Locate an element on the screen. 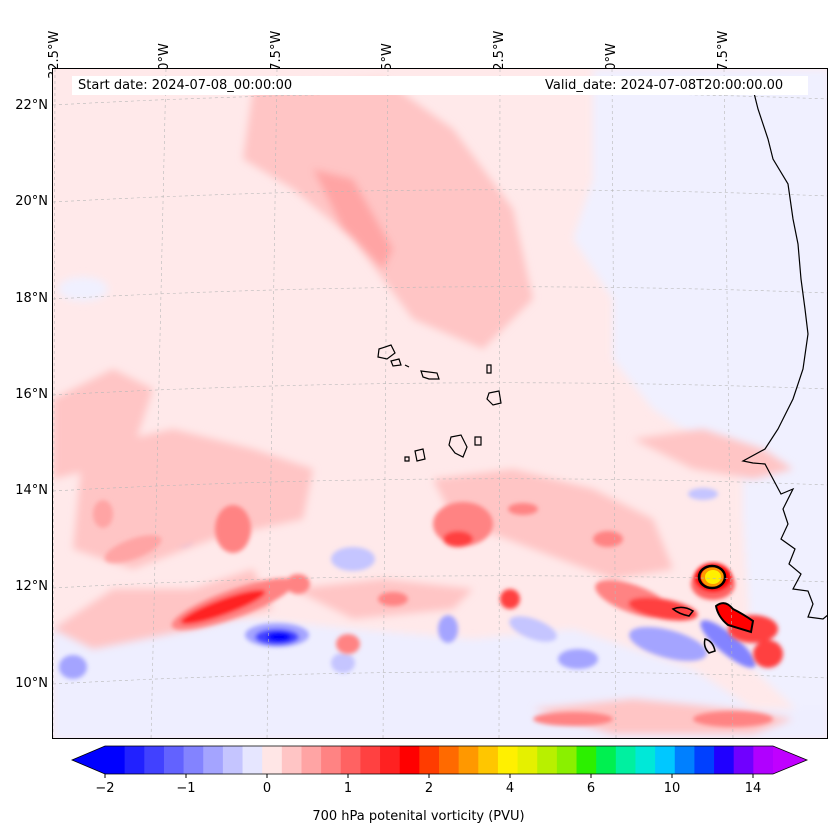  lat-label: 22°N is located at coordinates (31, 105).